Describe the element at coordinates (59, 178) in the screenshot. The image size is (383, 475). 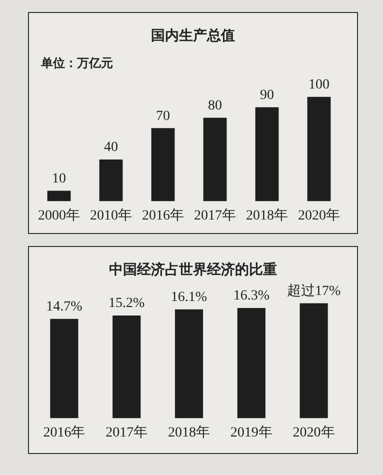
I see `data-label: 10` at that location.